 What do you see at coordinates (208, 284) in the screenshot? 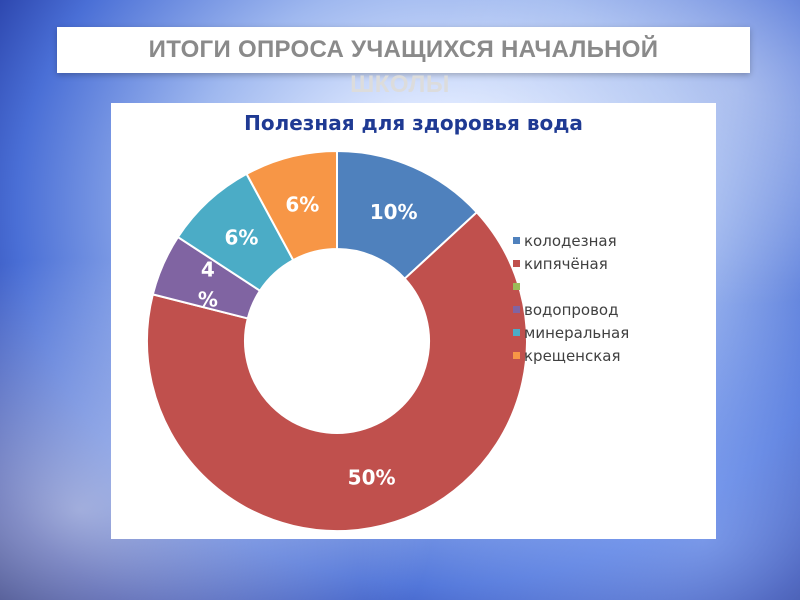
I see `data-label-водопровод: 4%` at bounding box center [208, 284].